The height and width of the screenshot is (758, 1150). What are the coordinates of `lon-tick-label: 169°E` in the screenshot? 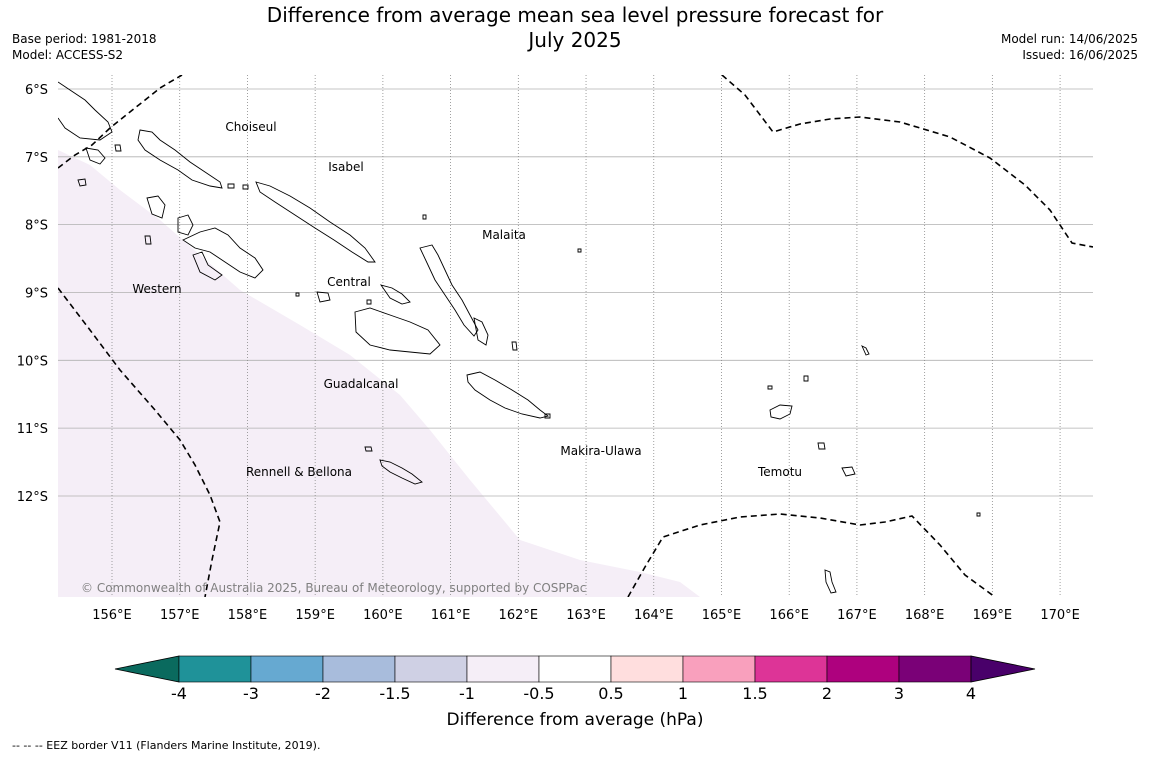 It's located at (993, 615).